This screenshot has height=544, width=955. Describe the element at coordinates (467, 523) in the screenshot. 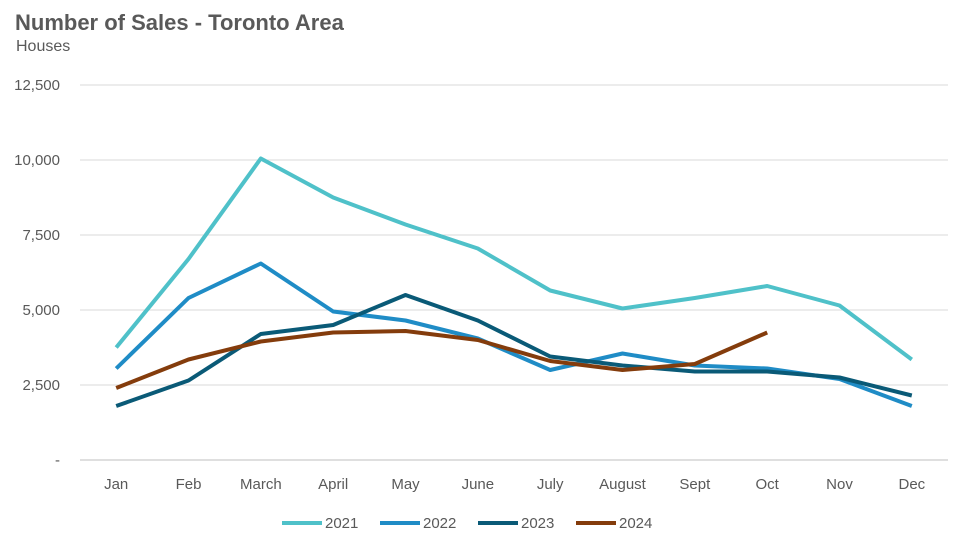

I see `legend: 2021 2022 2023 2024` at that location.